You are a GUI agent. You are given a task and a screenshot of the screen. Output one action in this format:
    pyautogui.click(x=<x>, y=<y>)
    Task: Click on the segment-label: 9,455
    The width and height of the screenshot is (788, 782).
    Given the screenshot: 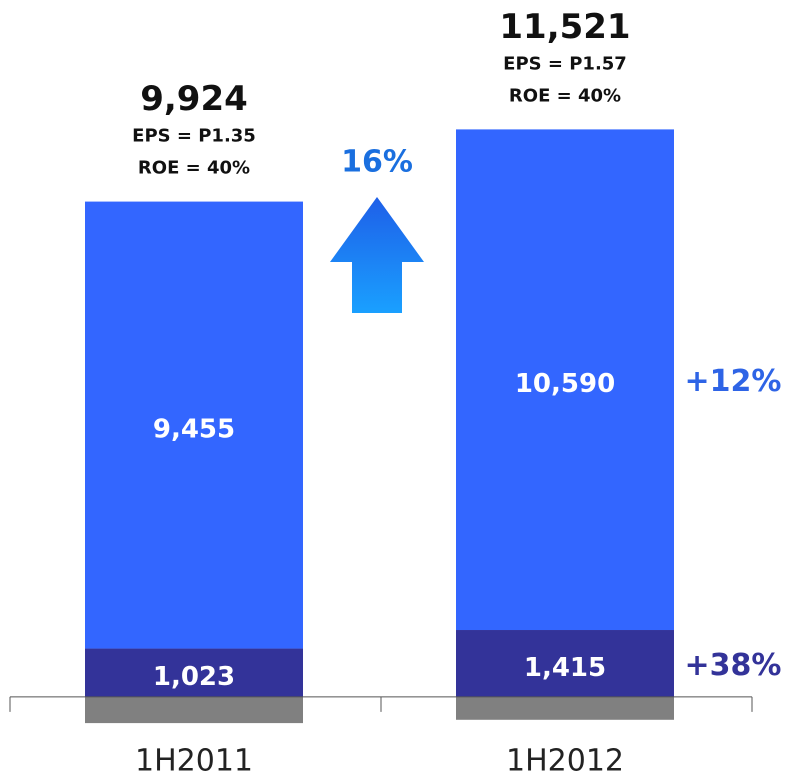 What is the action you would take?
    pyautogui.click(x=194, y=430)
    